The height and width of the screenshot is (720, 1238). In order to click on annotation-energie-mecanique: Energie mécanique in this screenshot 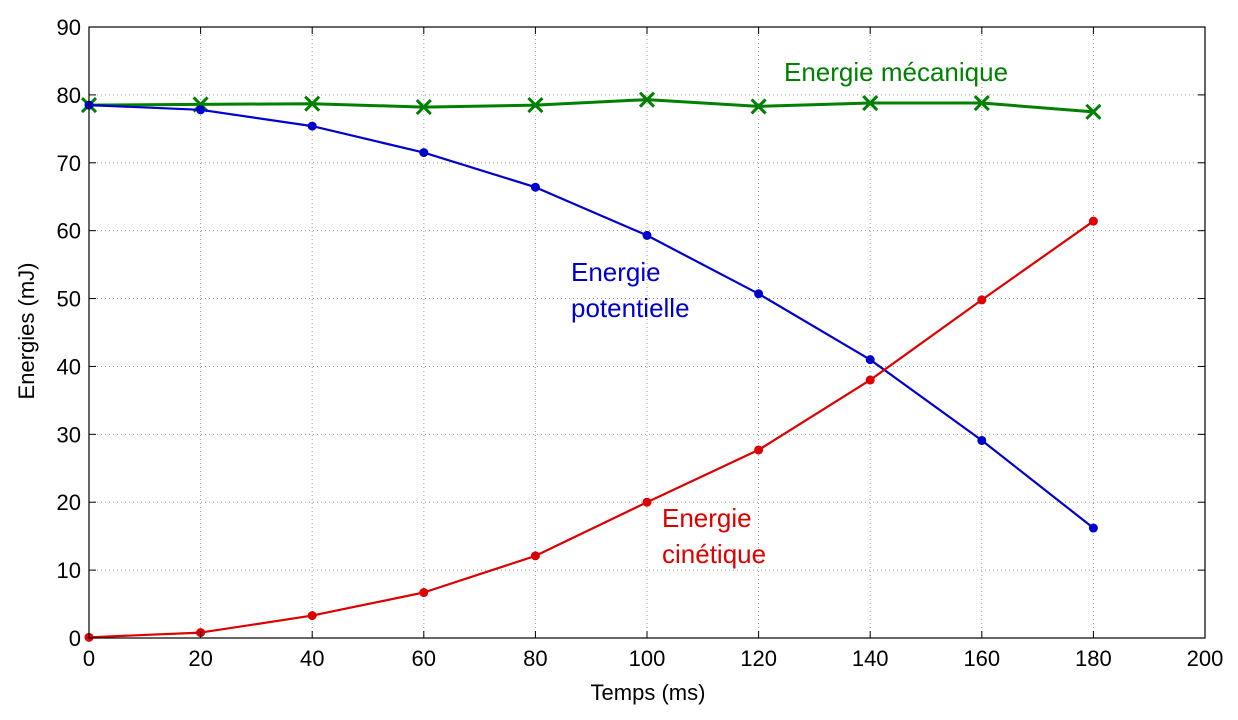, I will do `click(896, 72)`.